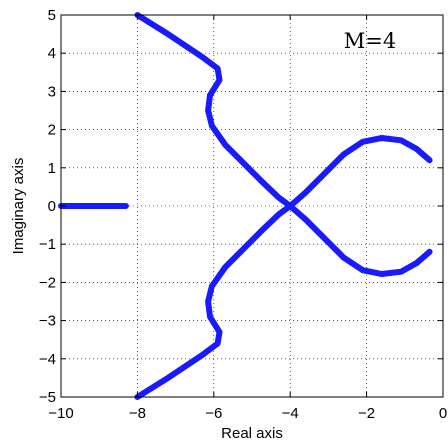  Describe the element at coordinates (290, 413) in the screenshot. I see `x-tick-label: −4` at that location.